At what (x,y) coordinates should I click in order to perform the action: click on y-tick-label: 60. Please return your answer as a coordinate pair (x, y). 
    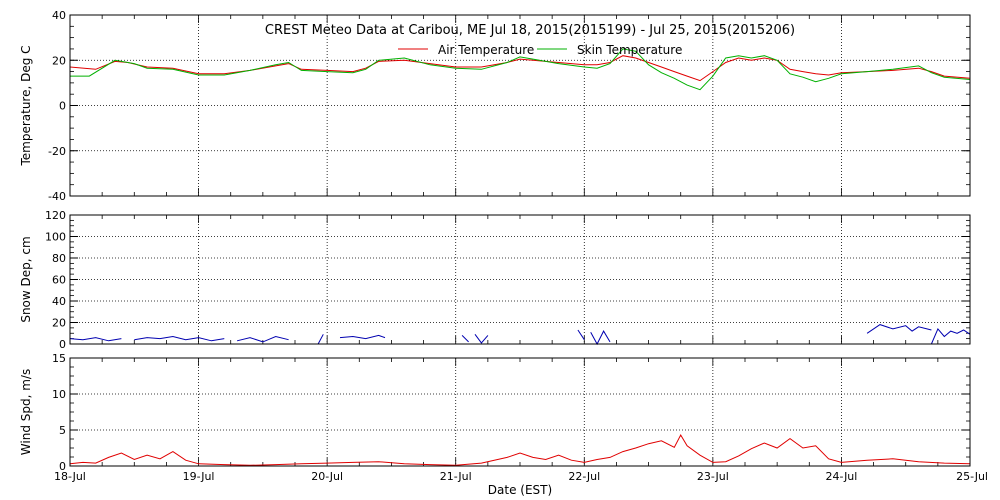
    Looking at the image, I should click on (59, 280).